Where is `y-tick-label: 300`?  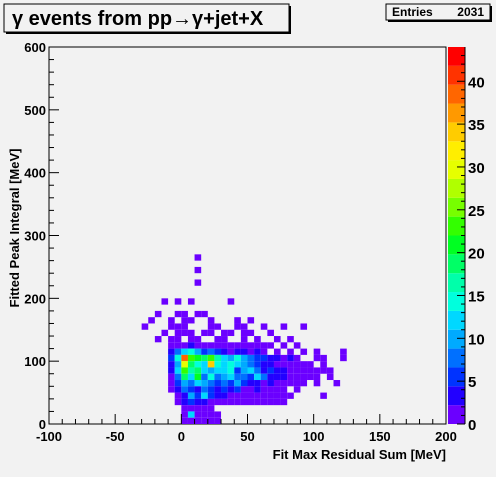 y-tick-label: 300 is located at coordinates (35, 236).